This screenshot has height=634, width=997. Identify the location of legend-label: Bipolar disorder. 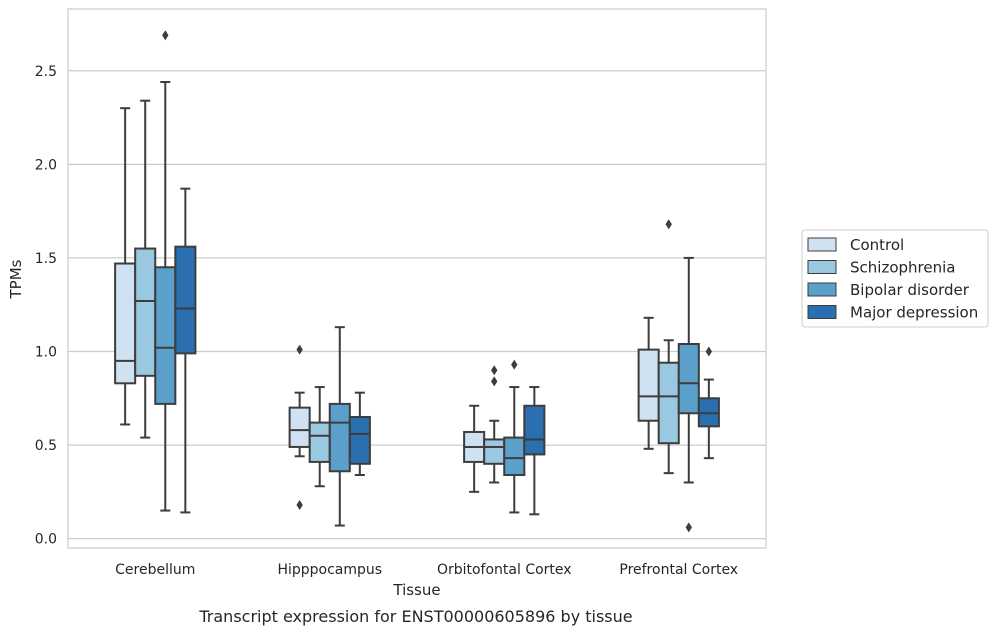
(910, 290).